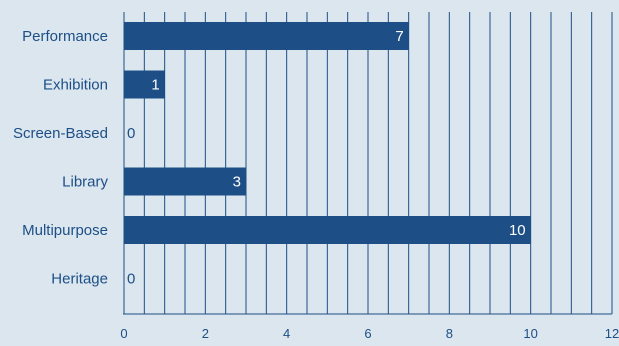 This screenshot has height=346, width=619. Describe the element at coordinates (517, 230) in the screenshot. I see `data-label: 10` at that location.